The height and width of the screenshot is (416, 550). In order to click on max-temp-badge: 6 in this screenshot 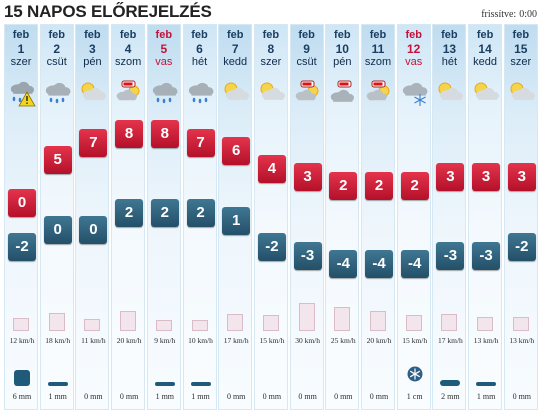, I will do `click(236, 151)`.